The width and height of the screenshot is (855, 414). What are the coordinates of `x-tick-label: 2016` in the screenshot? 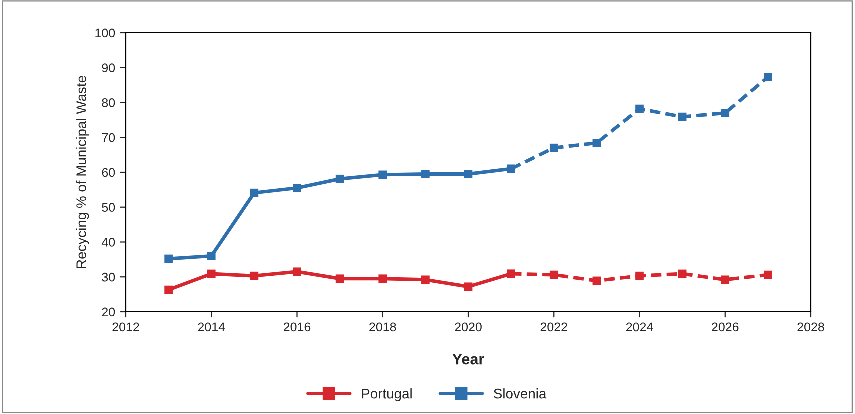 It's located at (297, 327).